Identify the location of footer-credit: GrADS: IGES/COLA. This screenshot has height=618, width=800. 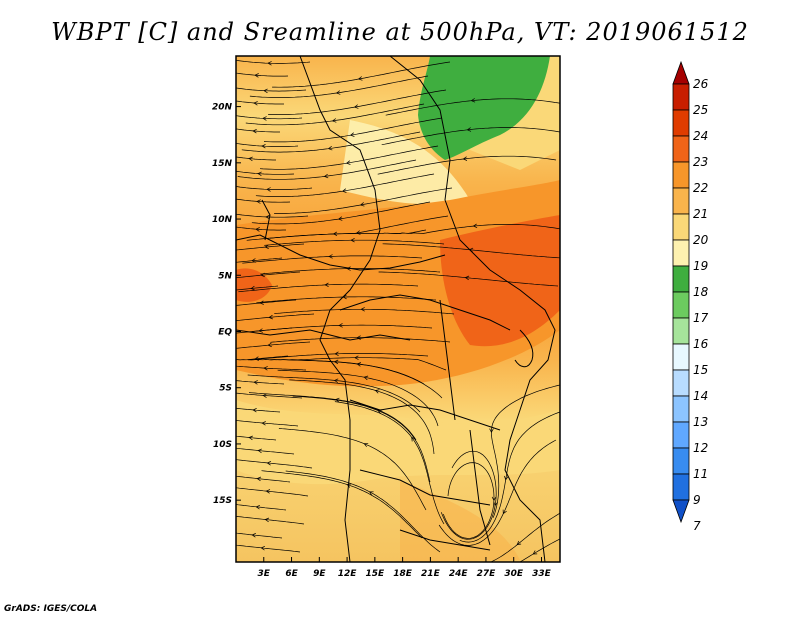
(51, 609).